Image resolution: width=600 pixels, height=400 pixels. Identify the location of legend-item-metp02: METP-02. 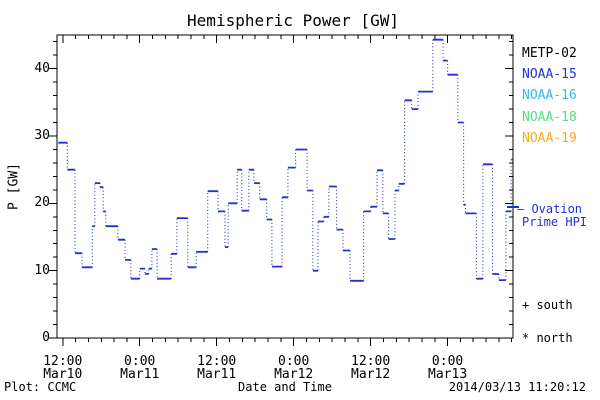
(549, 53).